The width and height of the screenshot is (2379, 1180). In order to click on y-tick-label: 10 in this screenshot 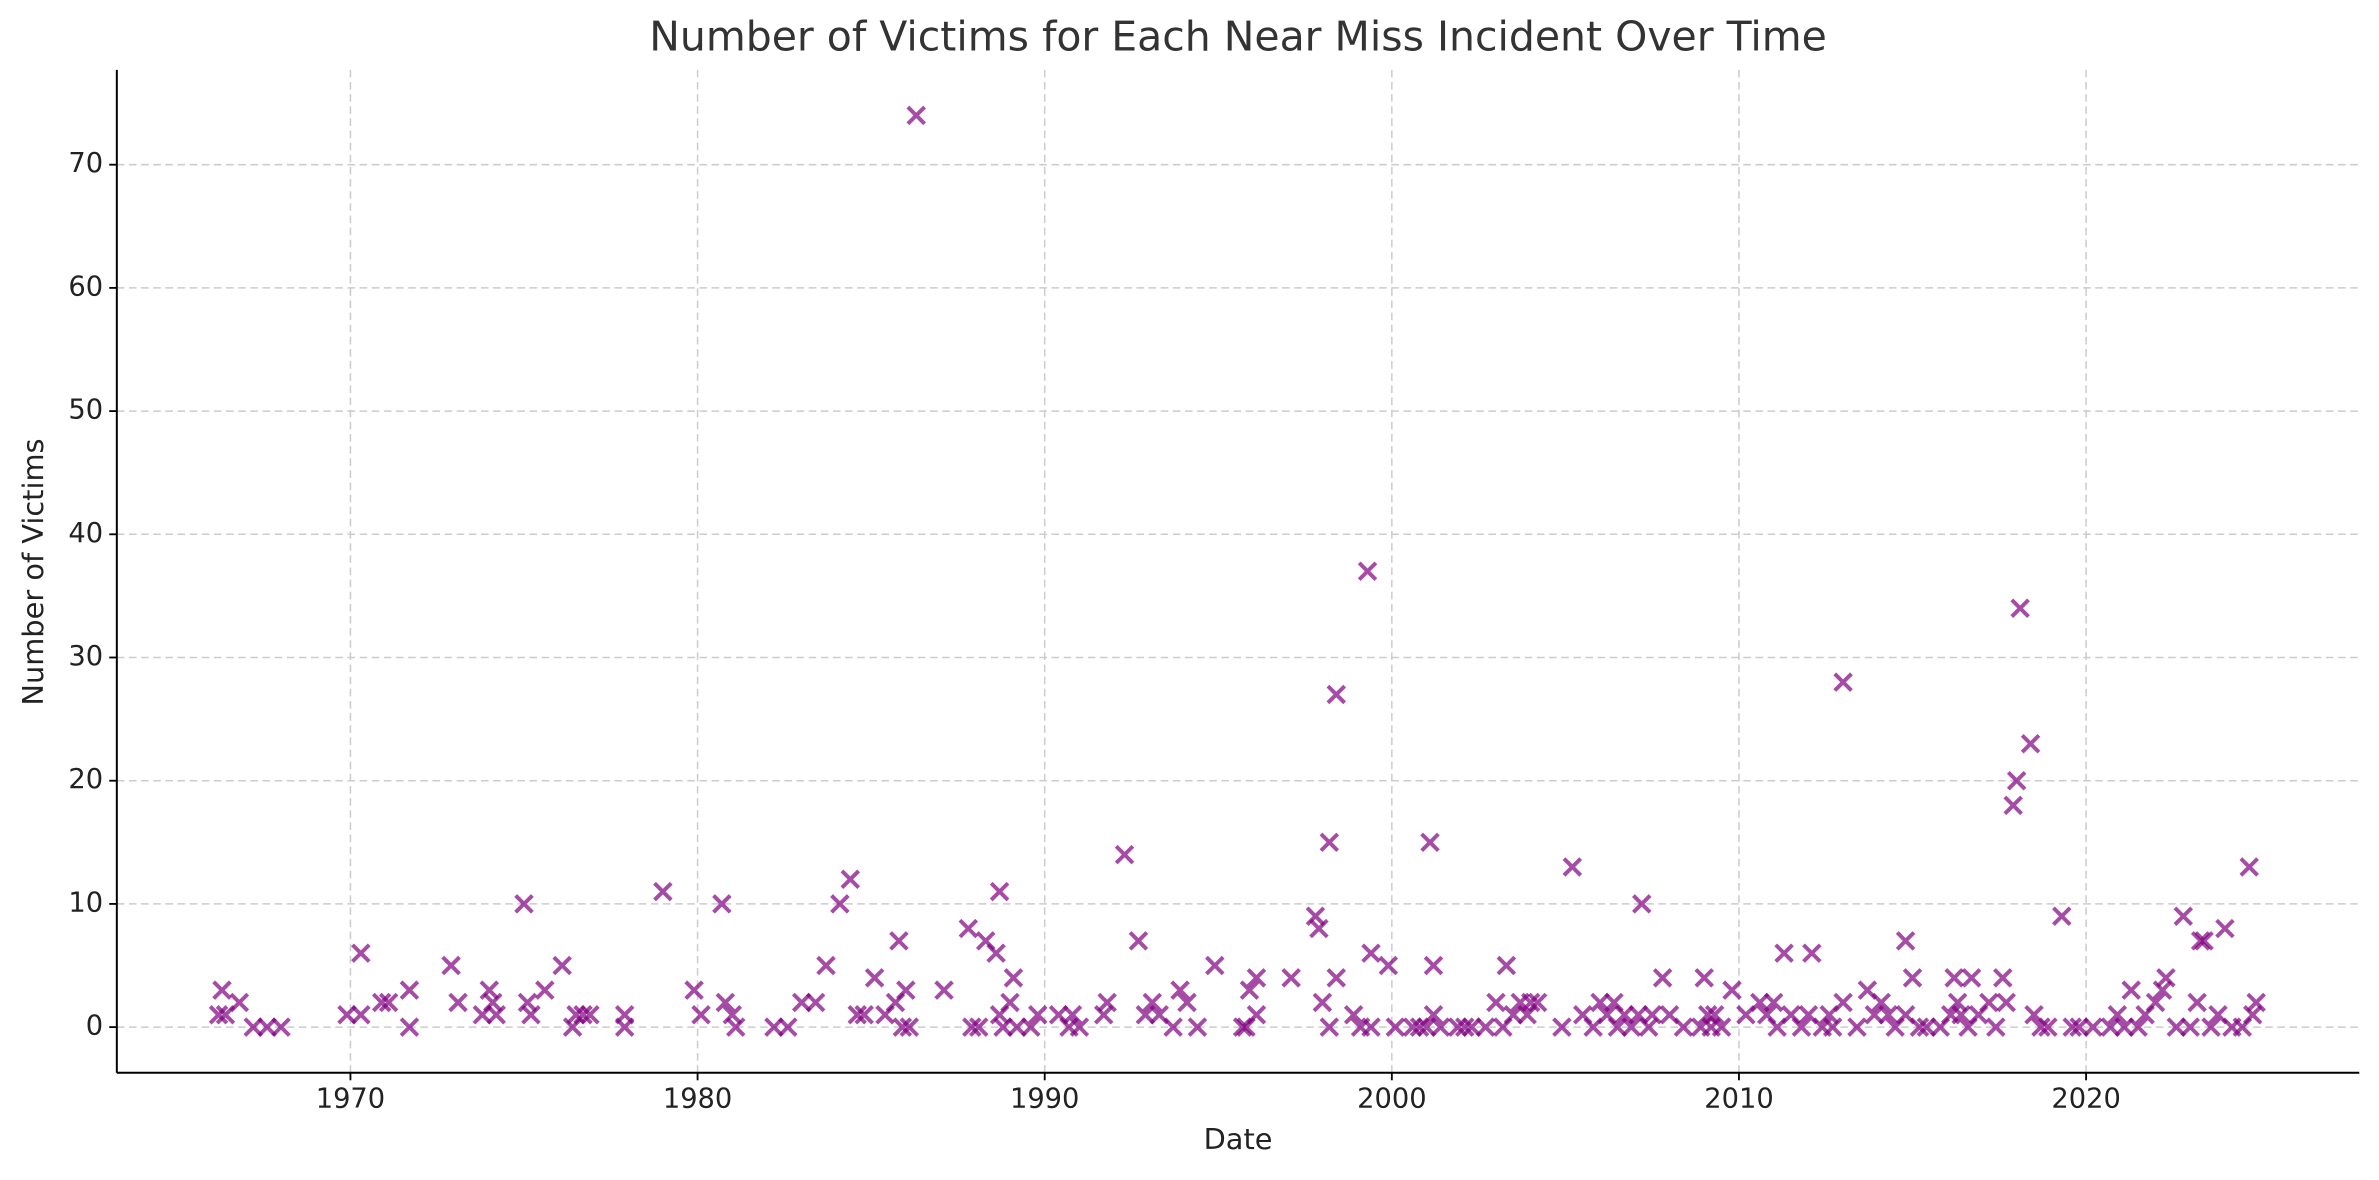, I will do `click(85, 902)`.